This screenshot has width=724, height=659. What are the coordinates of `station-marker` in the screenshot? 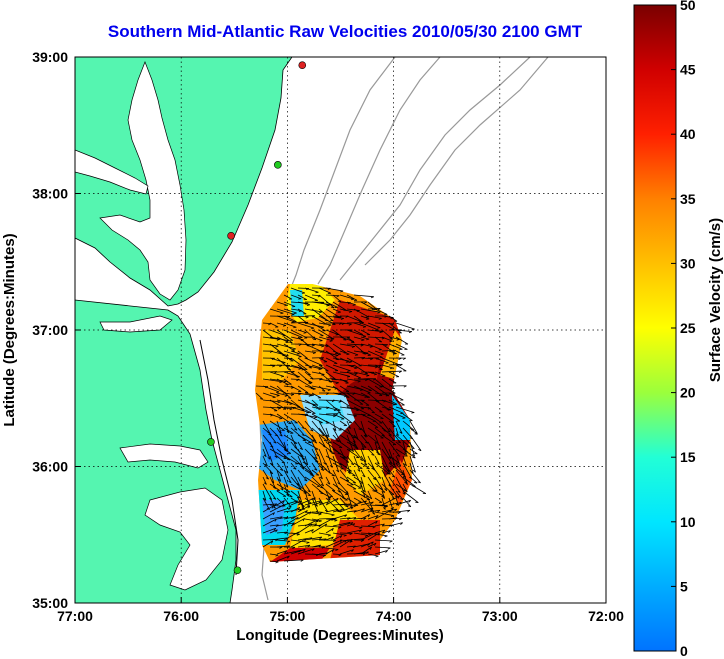 It's located at (211, 442).